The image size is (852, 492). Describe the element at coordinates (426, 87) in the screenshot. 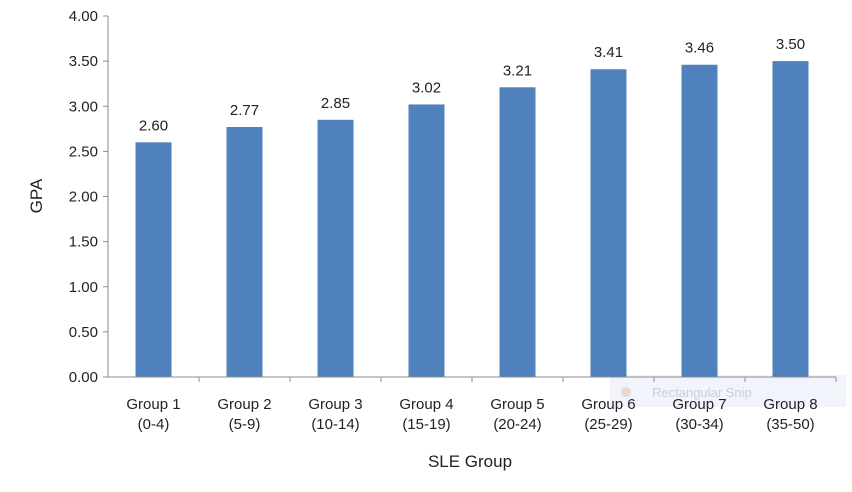

I see `data-label: 3.02` at that location.